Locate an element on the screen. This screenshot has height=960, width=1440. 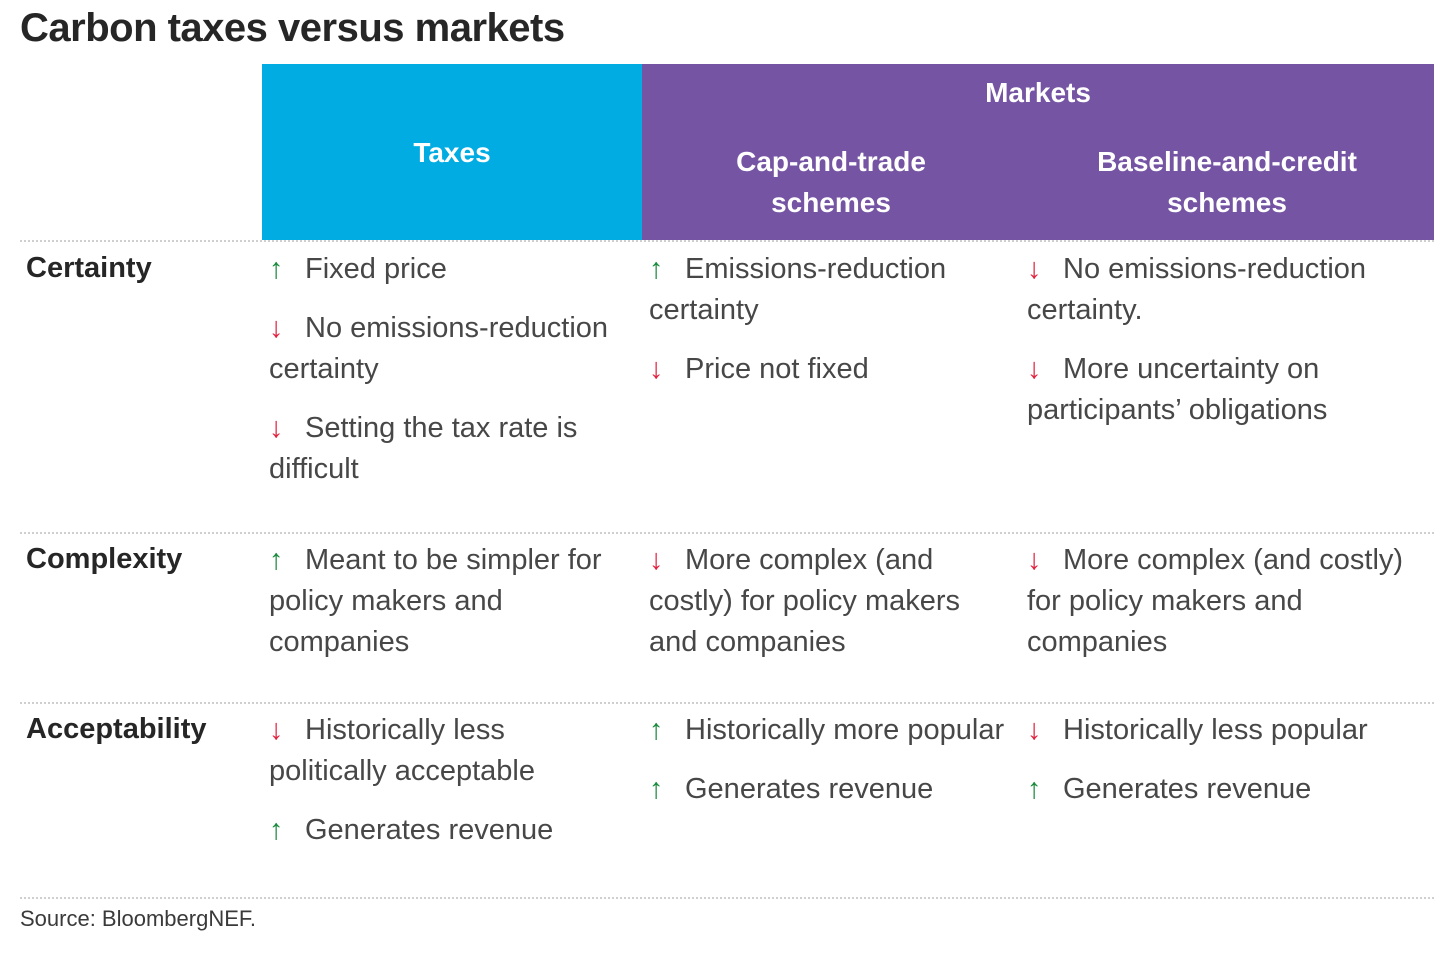
cell-item: ↓ Setting the tax rate is difficult is located at coordinates (449, 449).